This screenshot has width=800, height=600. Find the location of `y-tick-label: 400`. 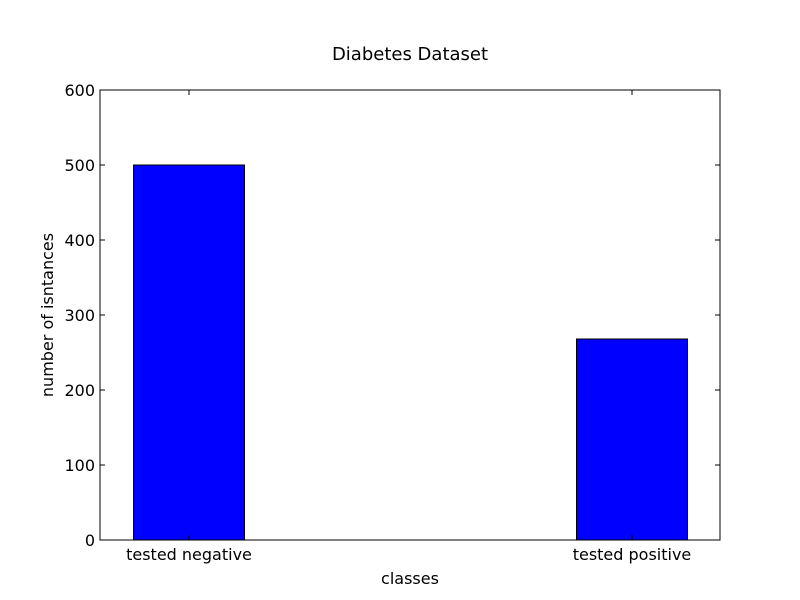

y-tick-label: 400 is located at coordinates (79, 240).